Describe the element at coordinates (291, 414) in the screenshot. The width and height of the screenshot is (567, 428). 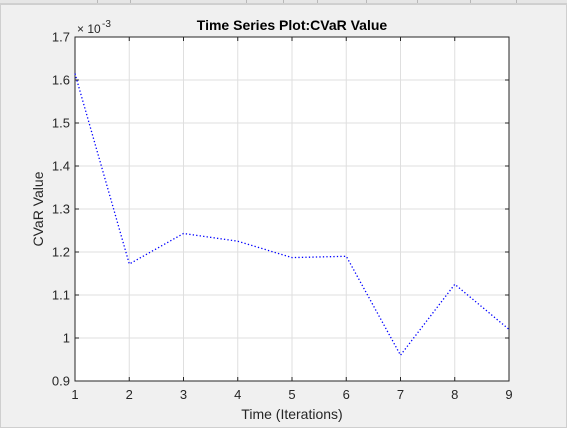
I see `x-axis-label: Time (Iterations)` at that location.